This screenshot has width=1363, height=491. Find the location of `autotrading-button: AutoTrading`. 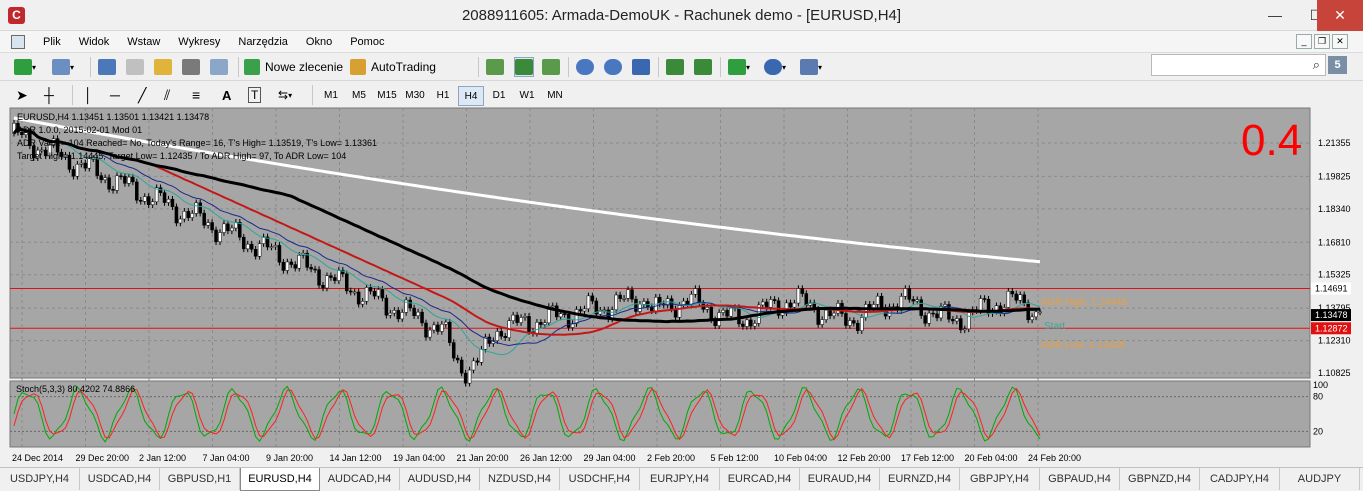

autotrading-button: AutoTrading is located at coordinates (393, 67).